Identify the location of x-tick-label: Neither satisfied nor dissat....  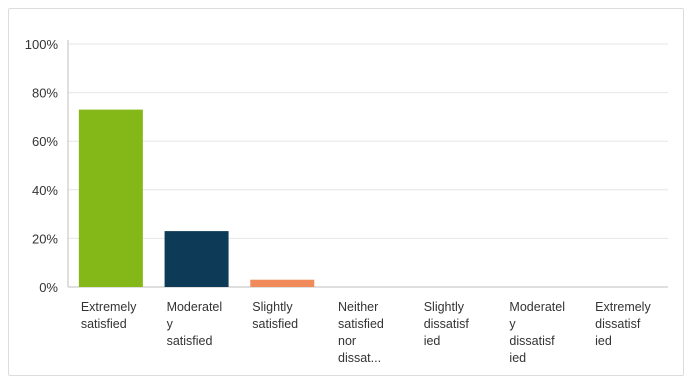
(361, 332).